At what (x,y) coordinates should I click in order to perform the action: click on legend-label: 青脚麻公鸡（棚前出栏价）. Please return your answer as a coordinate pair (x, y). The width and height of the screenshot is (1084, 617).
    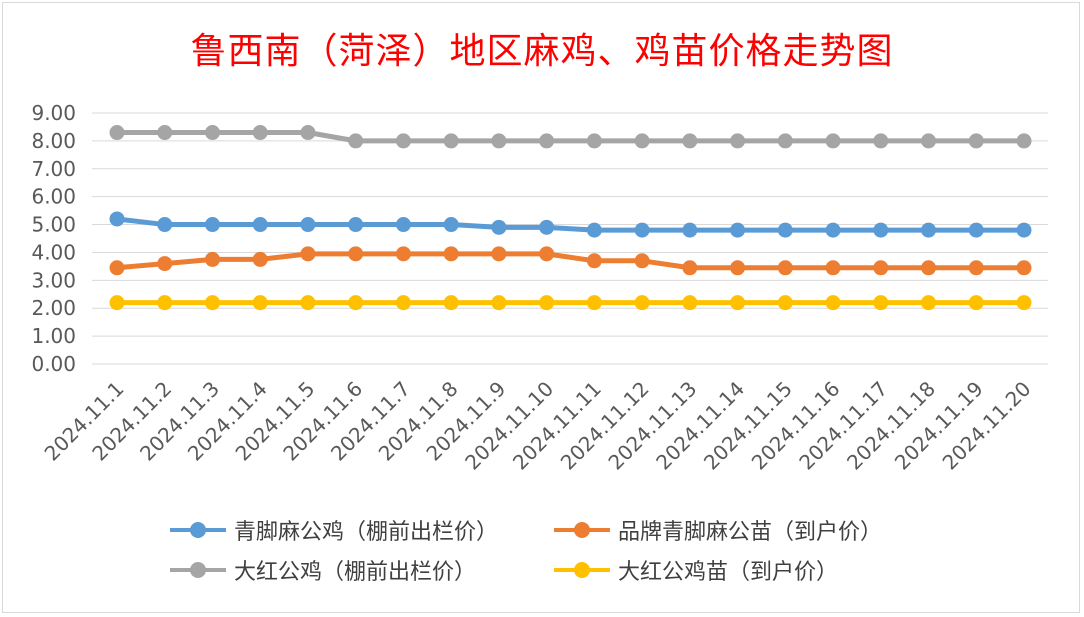
    Looking at the image, I should click on (366, 532).